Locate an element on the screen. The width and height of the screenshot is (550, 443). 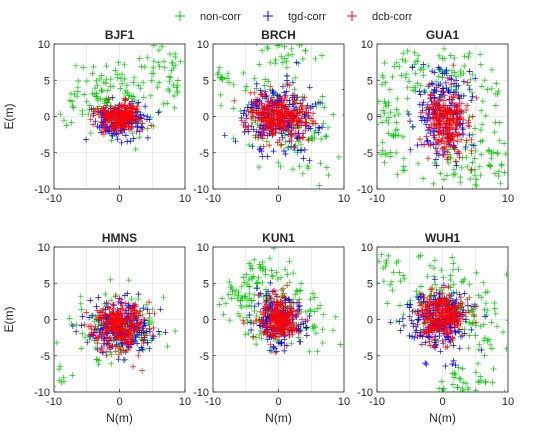
y-tick-label: -10 is located at coordinates (201, 190).